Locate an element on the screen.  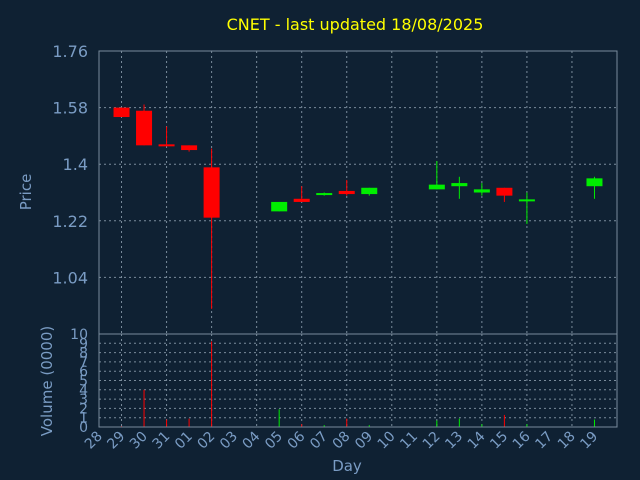
x-tick-label: 07 is located at coordinates (319, 441).